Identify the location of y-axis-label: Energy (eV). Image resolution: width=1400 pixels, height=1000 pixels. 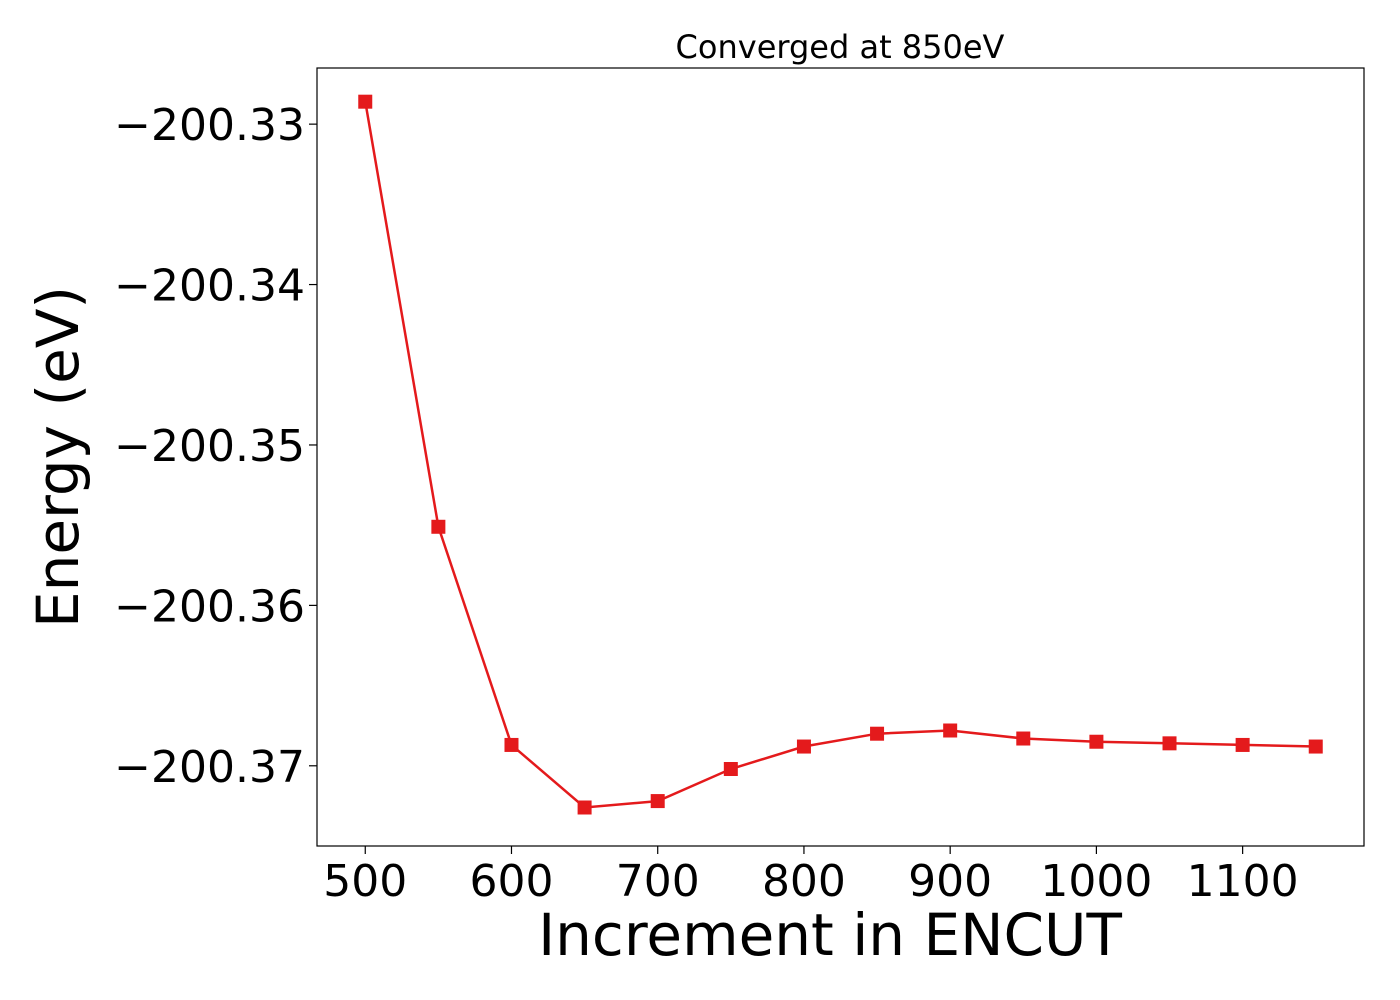
(58, 457).